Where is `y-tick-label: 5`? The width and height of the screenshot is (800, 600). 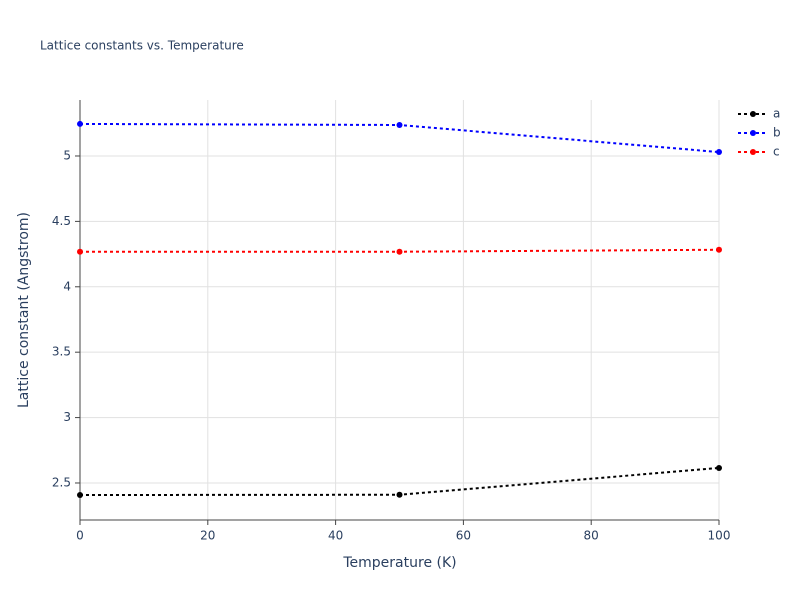 y-tick-label: 5 is located at coordinates (67, 155).